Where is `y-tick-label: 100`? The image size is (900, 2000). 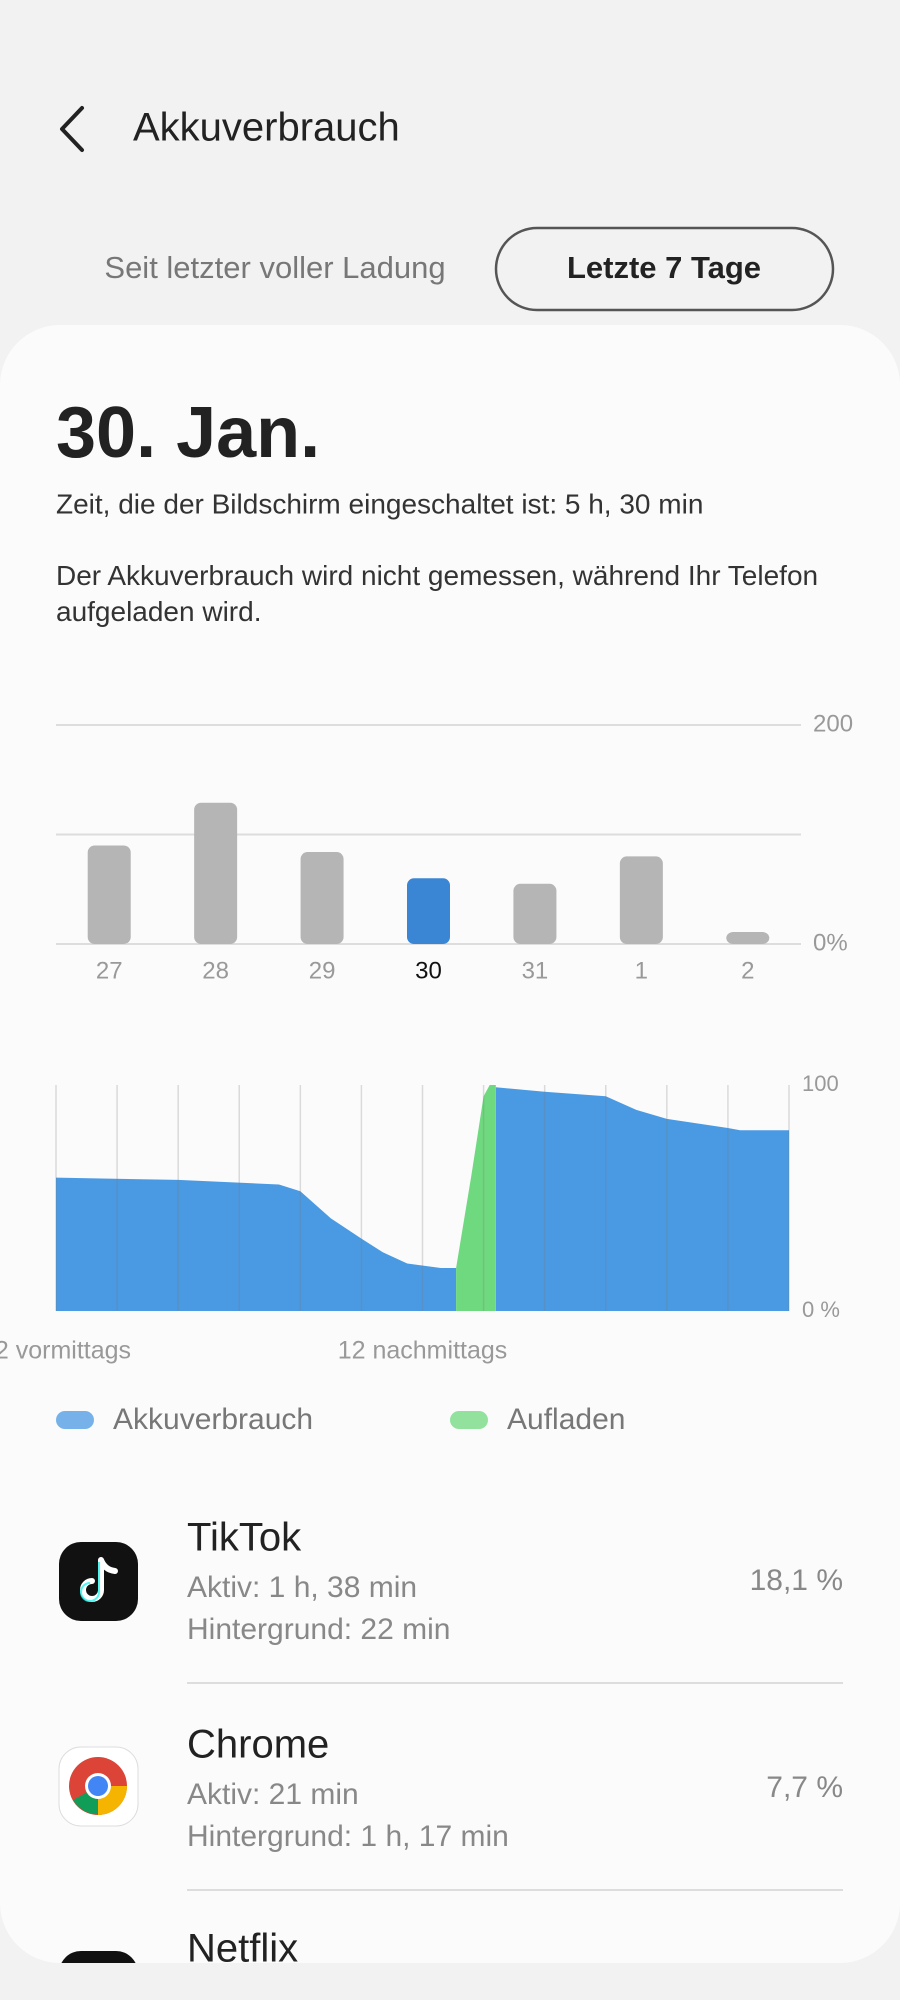
y-tick-label: 100 is located at coordinates (820, 1083).